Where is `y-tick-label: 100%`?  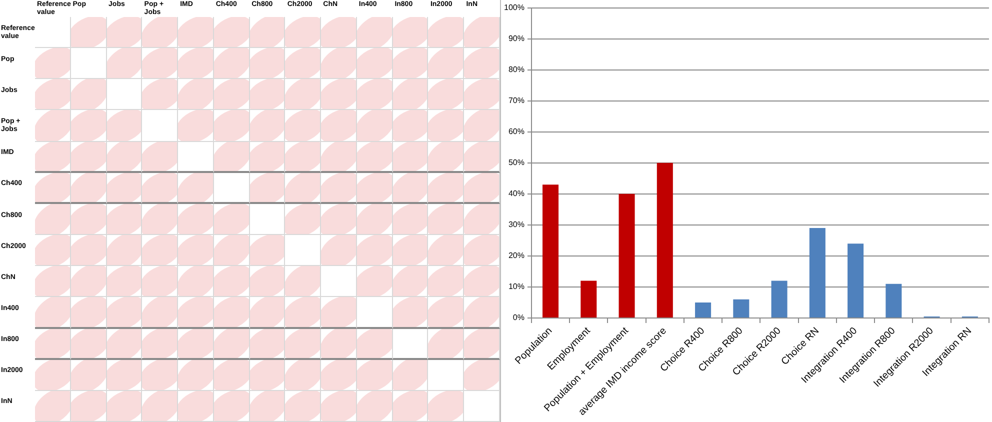
y-tick-label: 100% is located at coordinates (514, 7).